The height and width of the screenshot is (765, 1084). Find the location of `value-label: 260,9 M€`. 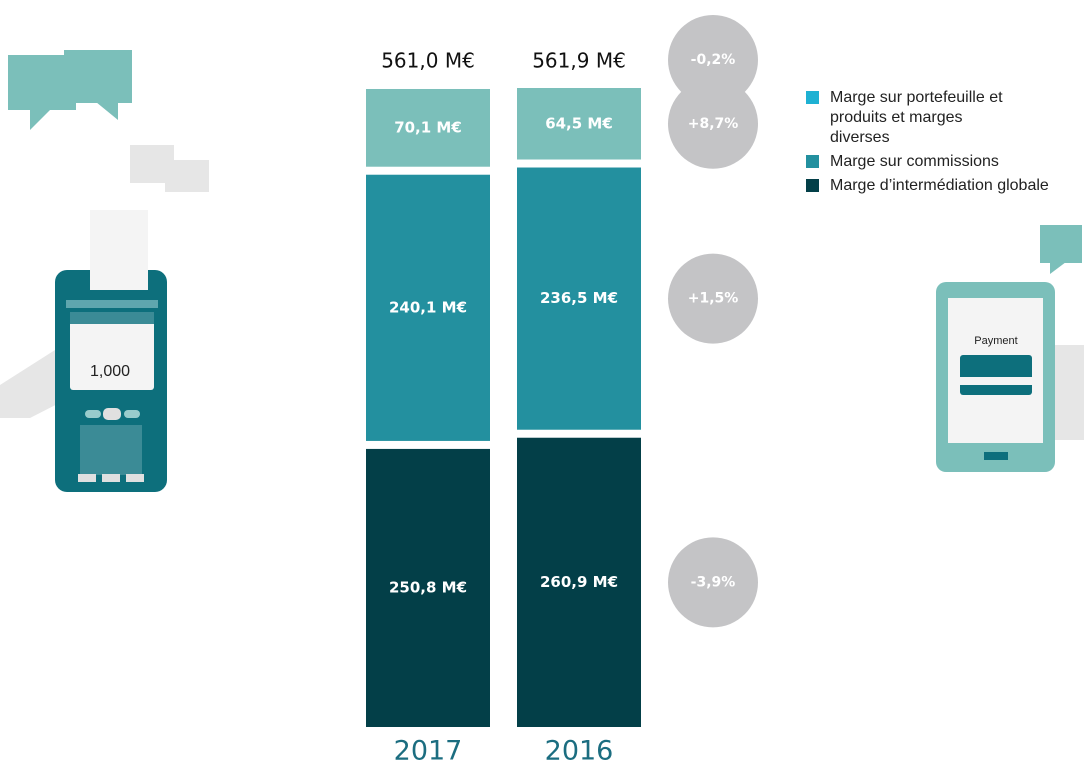

value-label: 260,9 M€ is located at coordinates (579, 582).